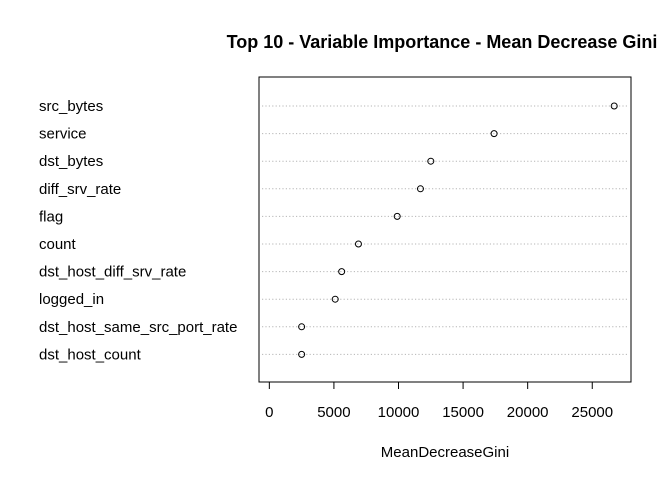 This screenshot has width=672, height=480. What do you see at coordinates (269, 412) in the screenshot?
I see `x-tick-label: 0` at bounding box center [269, 412].